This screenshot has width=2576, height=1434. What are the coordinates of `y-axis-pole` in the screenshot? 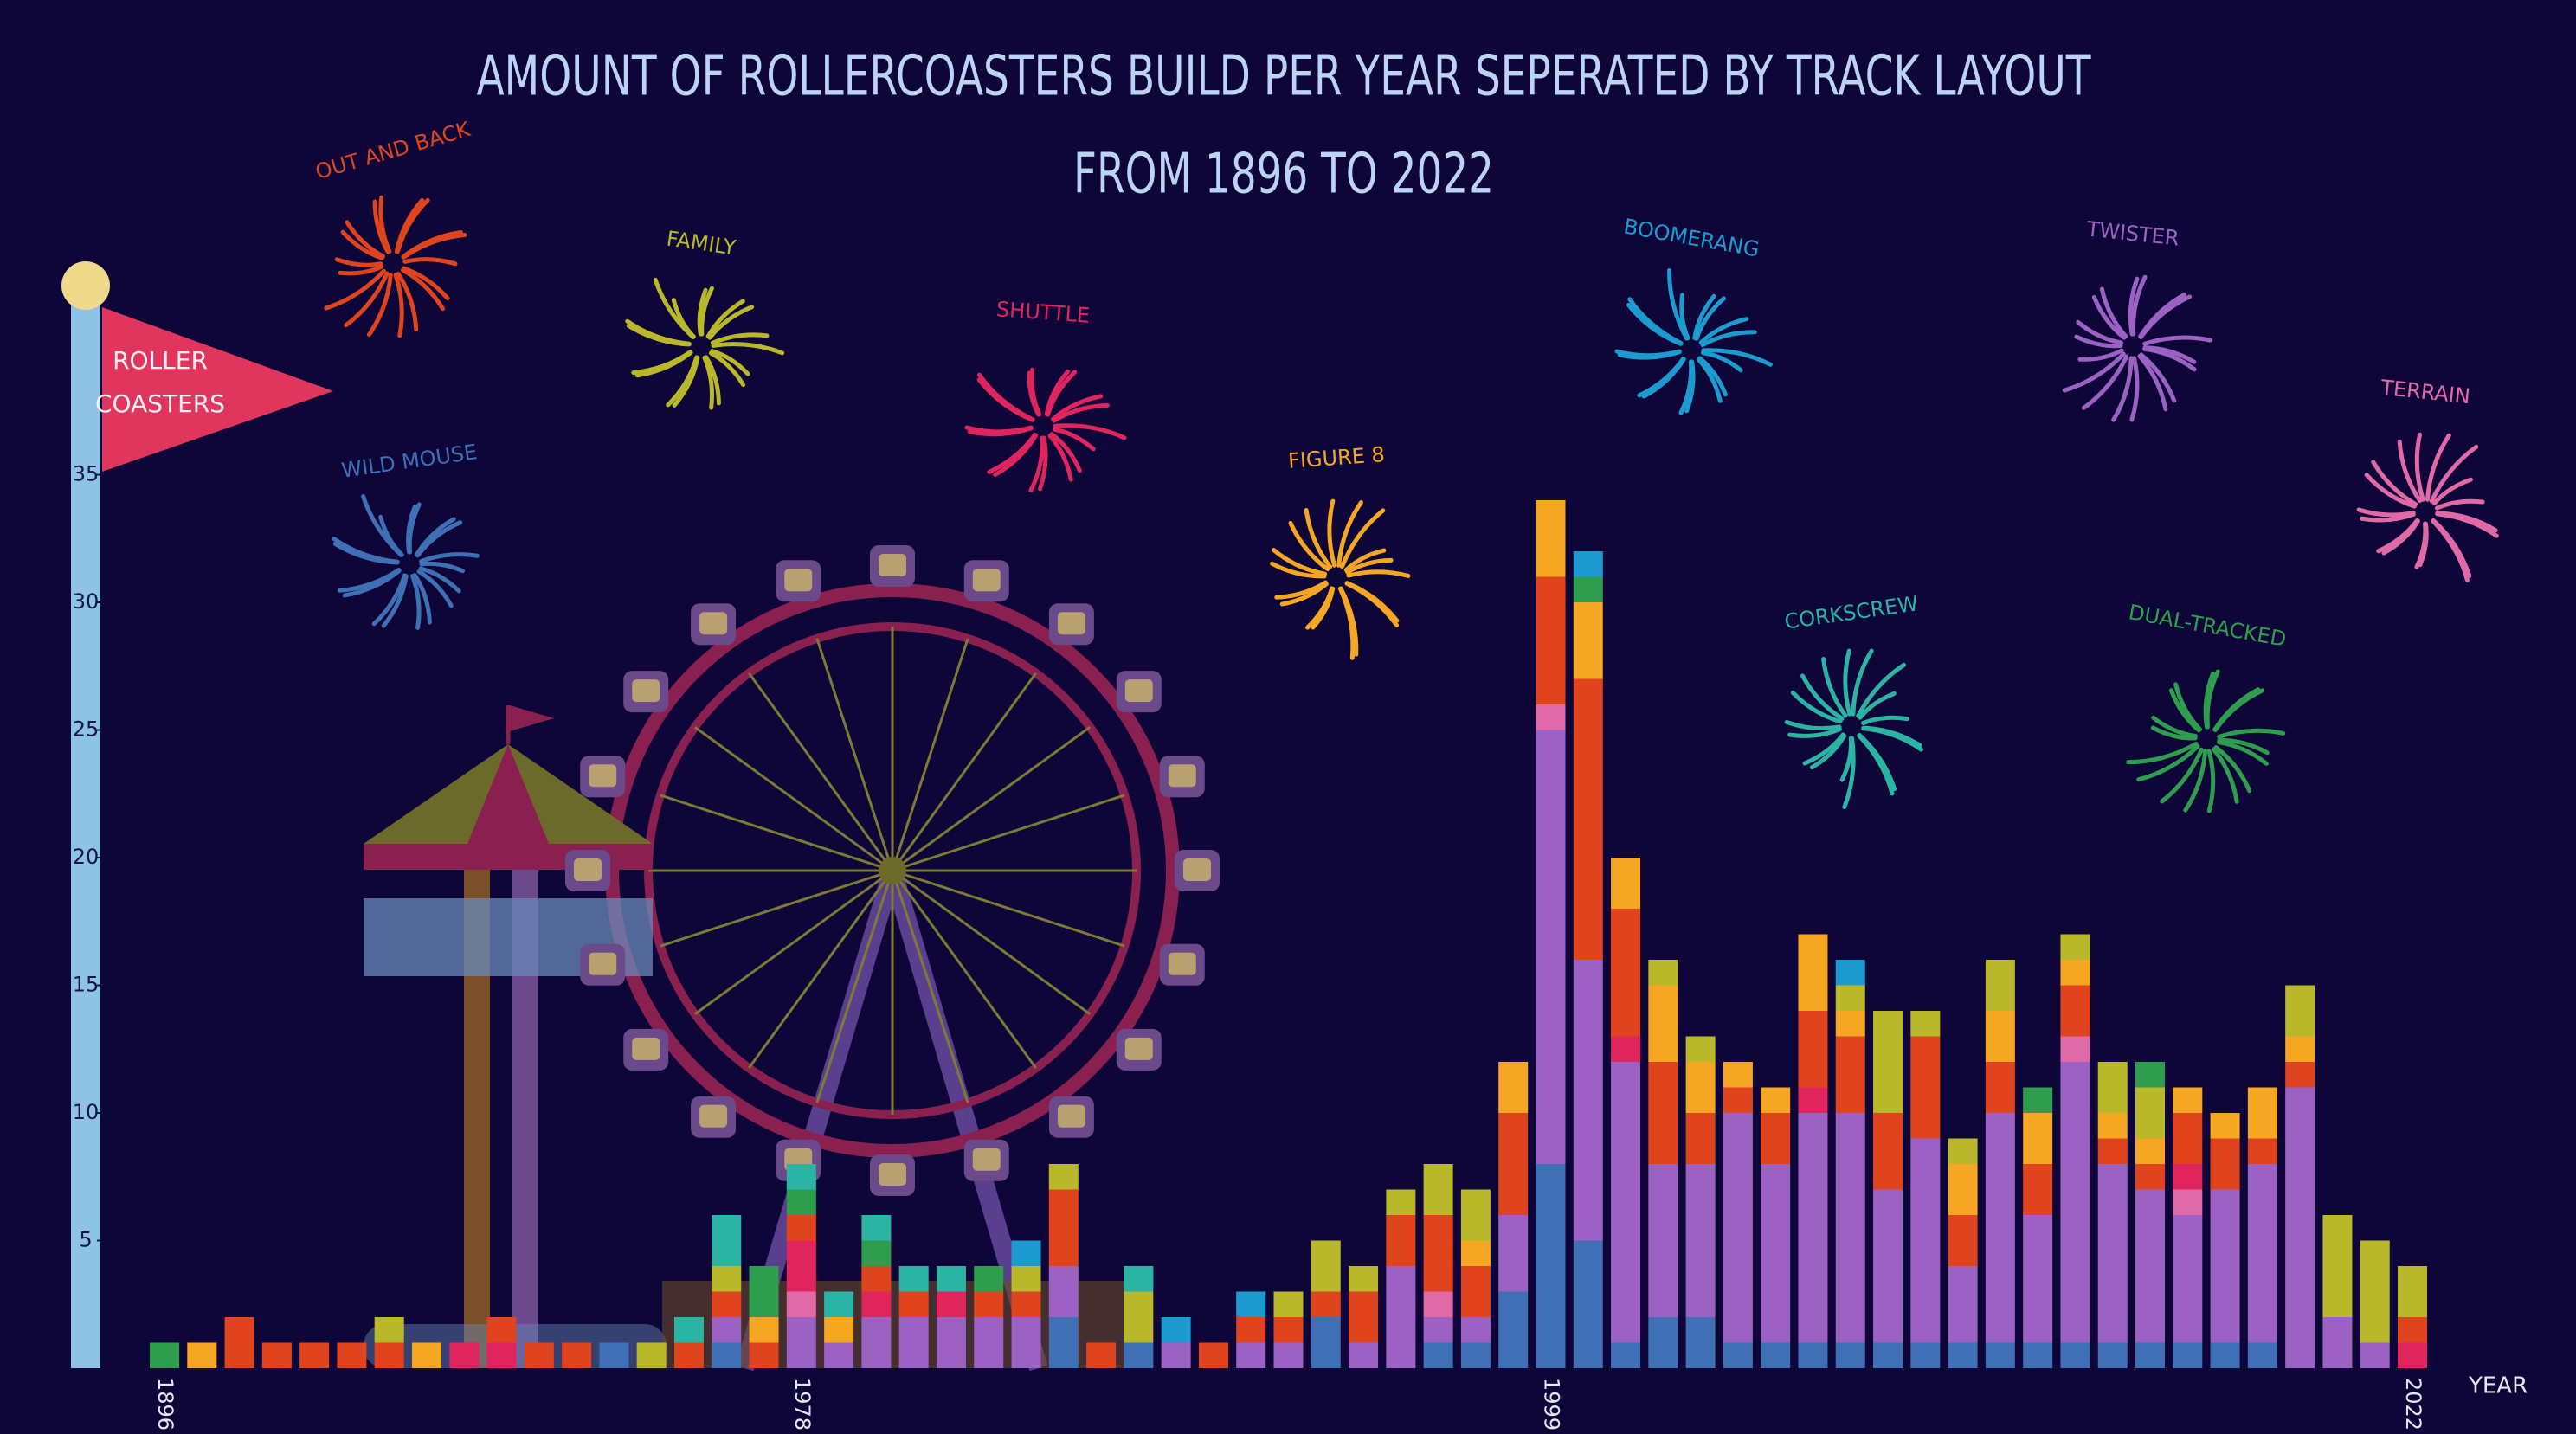 It's located at (85, 827).